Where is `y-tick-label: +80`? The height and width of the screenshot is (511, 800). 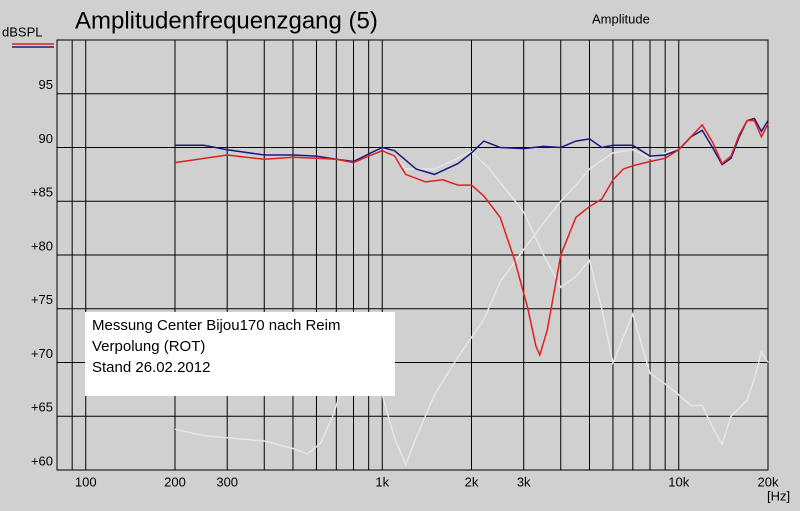 y-tick-label: +80 is located at coordinates (42, 245).